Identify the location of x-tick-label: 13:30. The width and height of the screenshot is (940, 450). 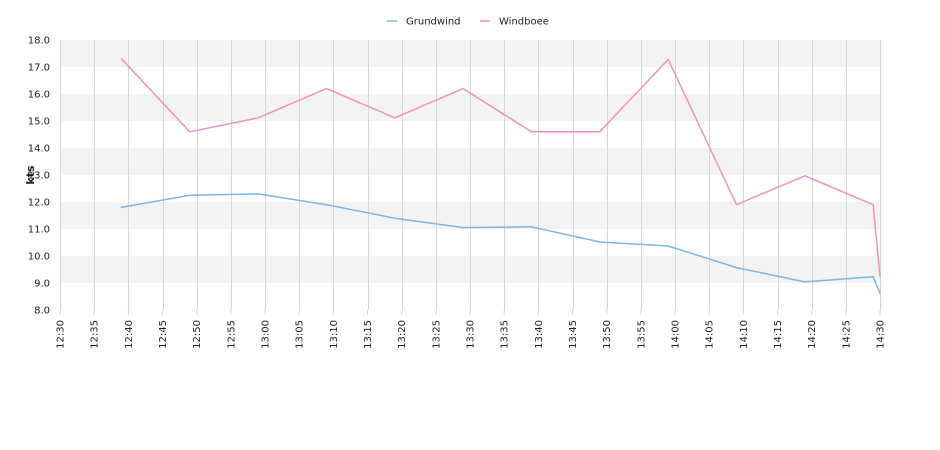
(471, 334).